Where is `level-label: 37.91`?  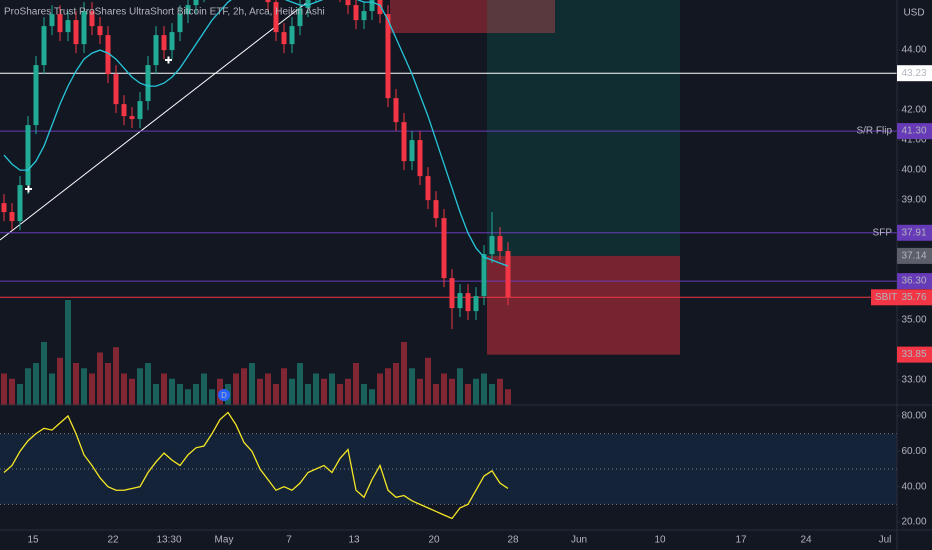
level-label: 37.91 is located at coordinates (913, 232).